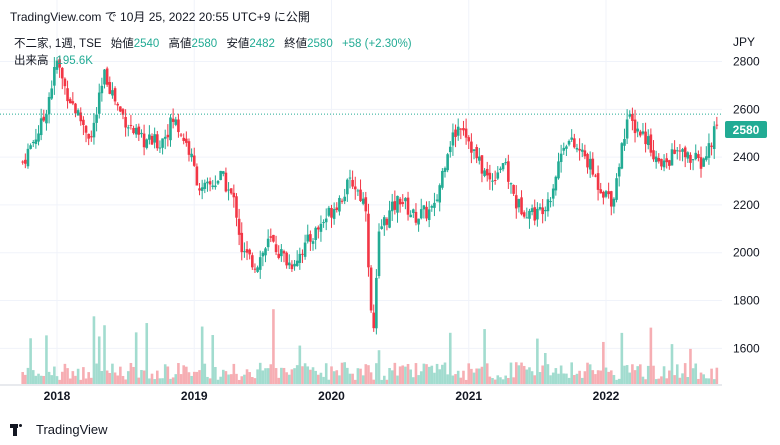 The width and height of the screenshot is (780, 445). I want to click on open-value: 2540, so click(146, 44).